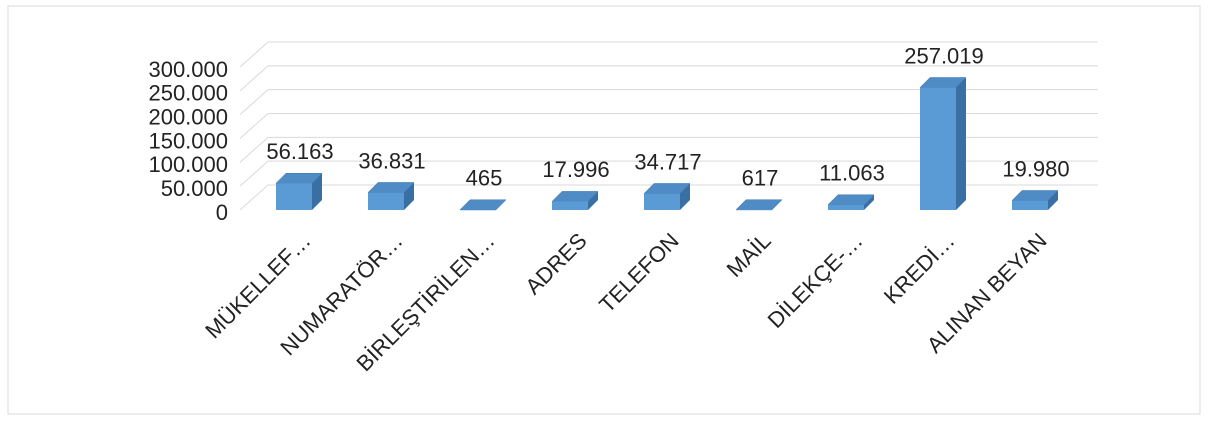  I want to click on value-label: 465, so click(484, 178).